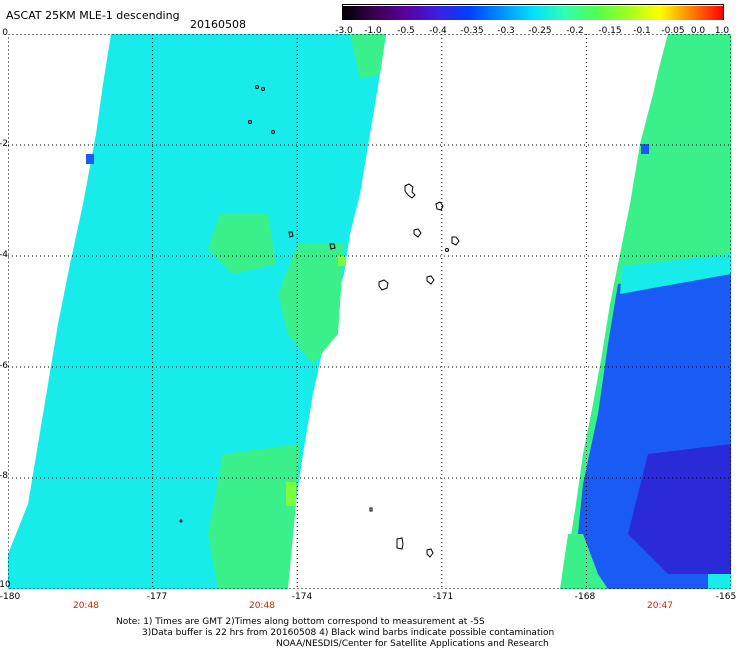  What do you see at coordinates (10, 597) in the screenshot?
I see `x-tick-label: -180` at bounding box center [10, 597].